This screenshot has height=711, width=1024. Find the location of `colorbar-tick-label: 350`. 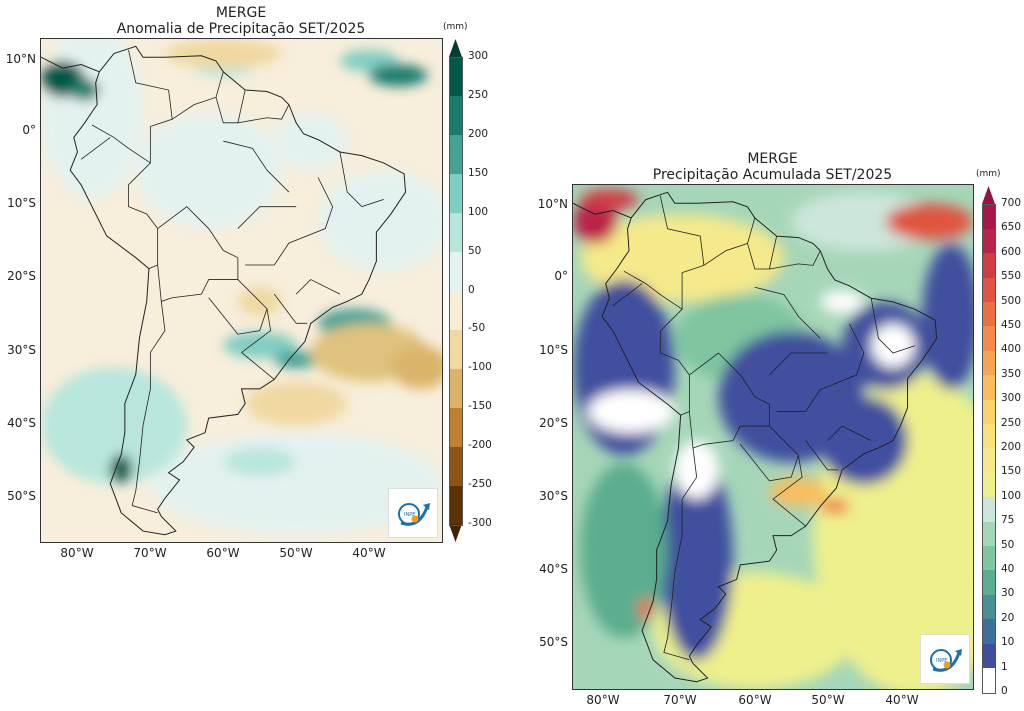

colorbar-tick-label: 350 is located at coordinates (1011, 373).